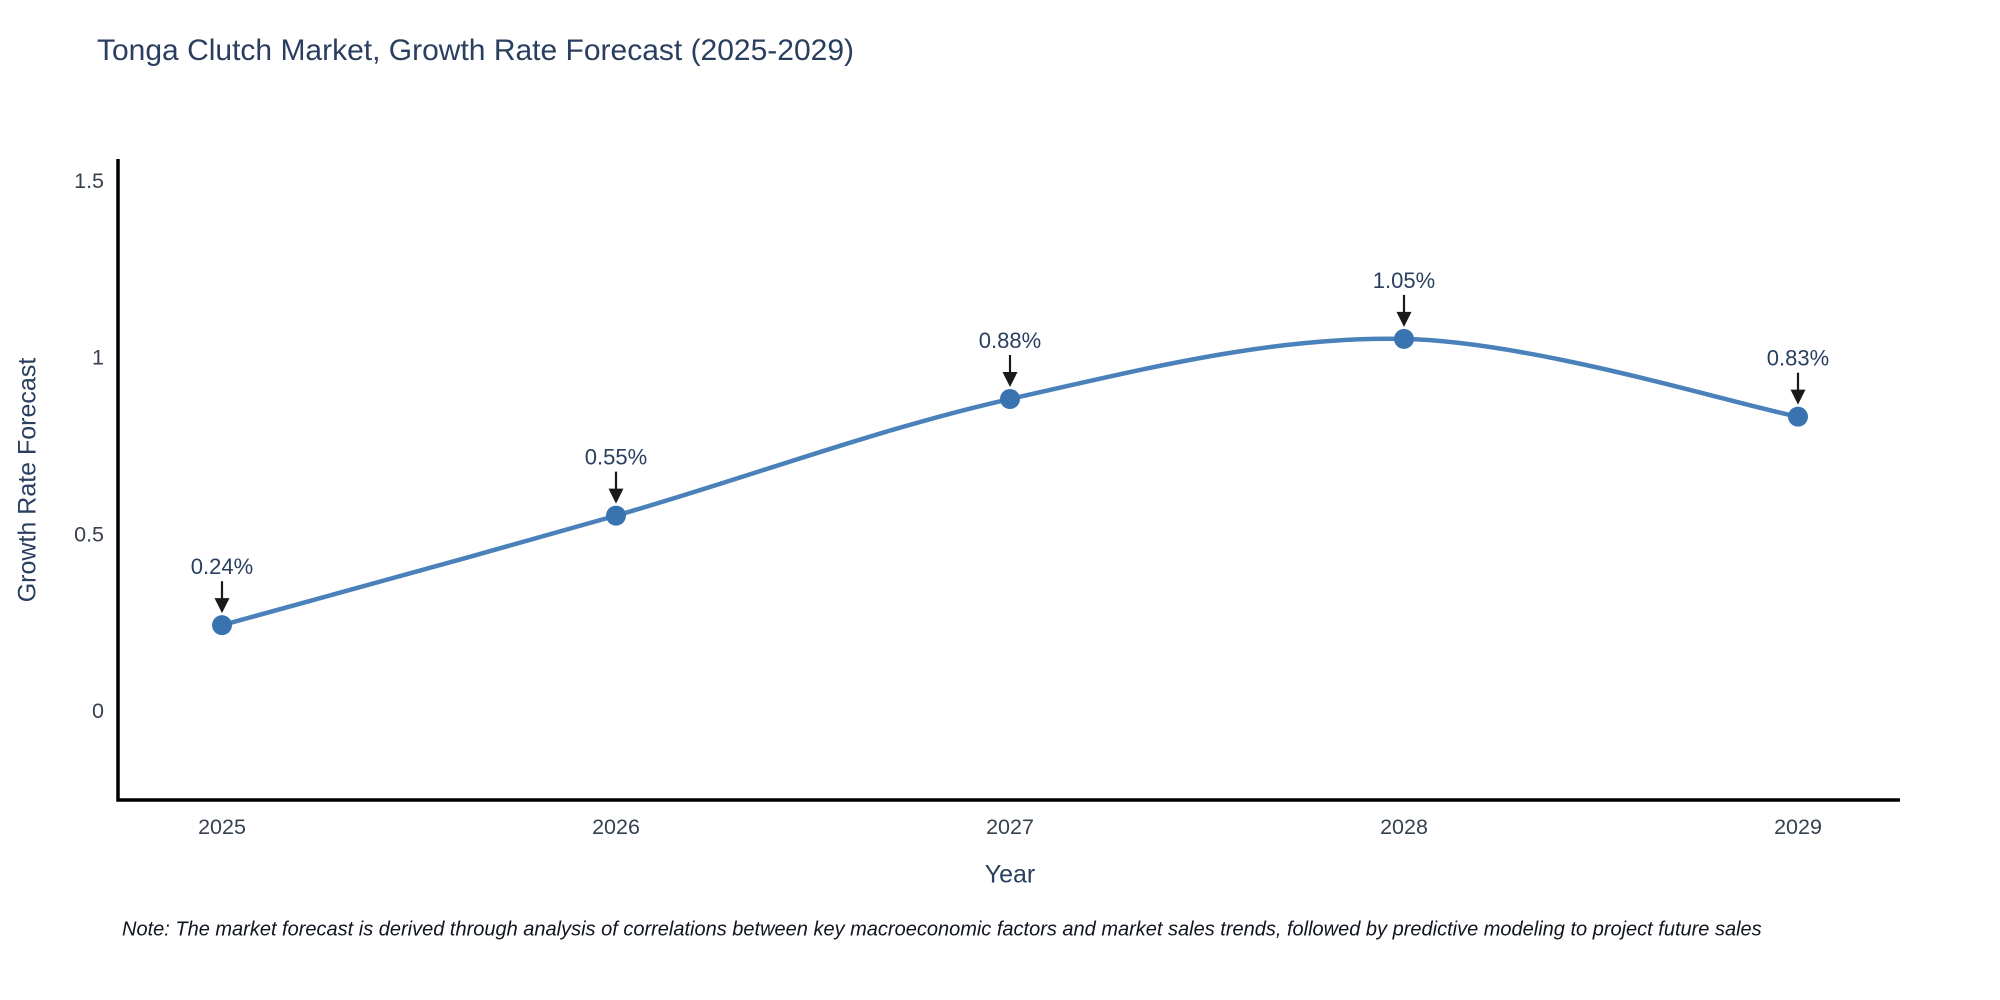 The height and width of the screenshot is (1000, 2000). What do you see at coordinates (222, 827) in the screenshot?
I see `x-tick-label: 2025` at bounding box center [222, 827].